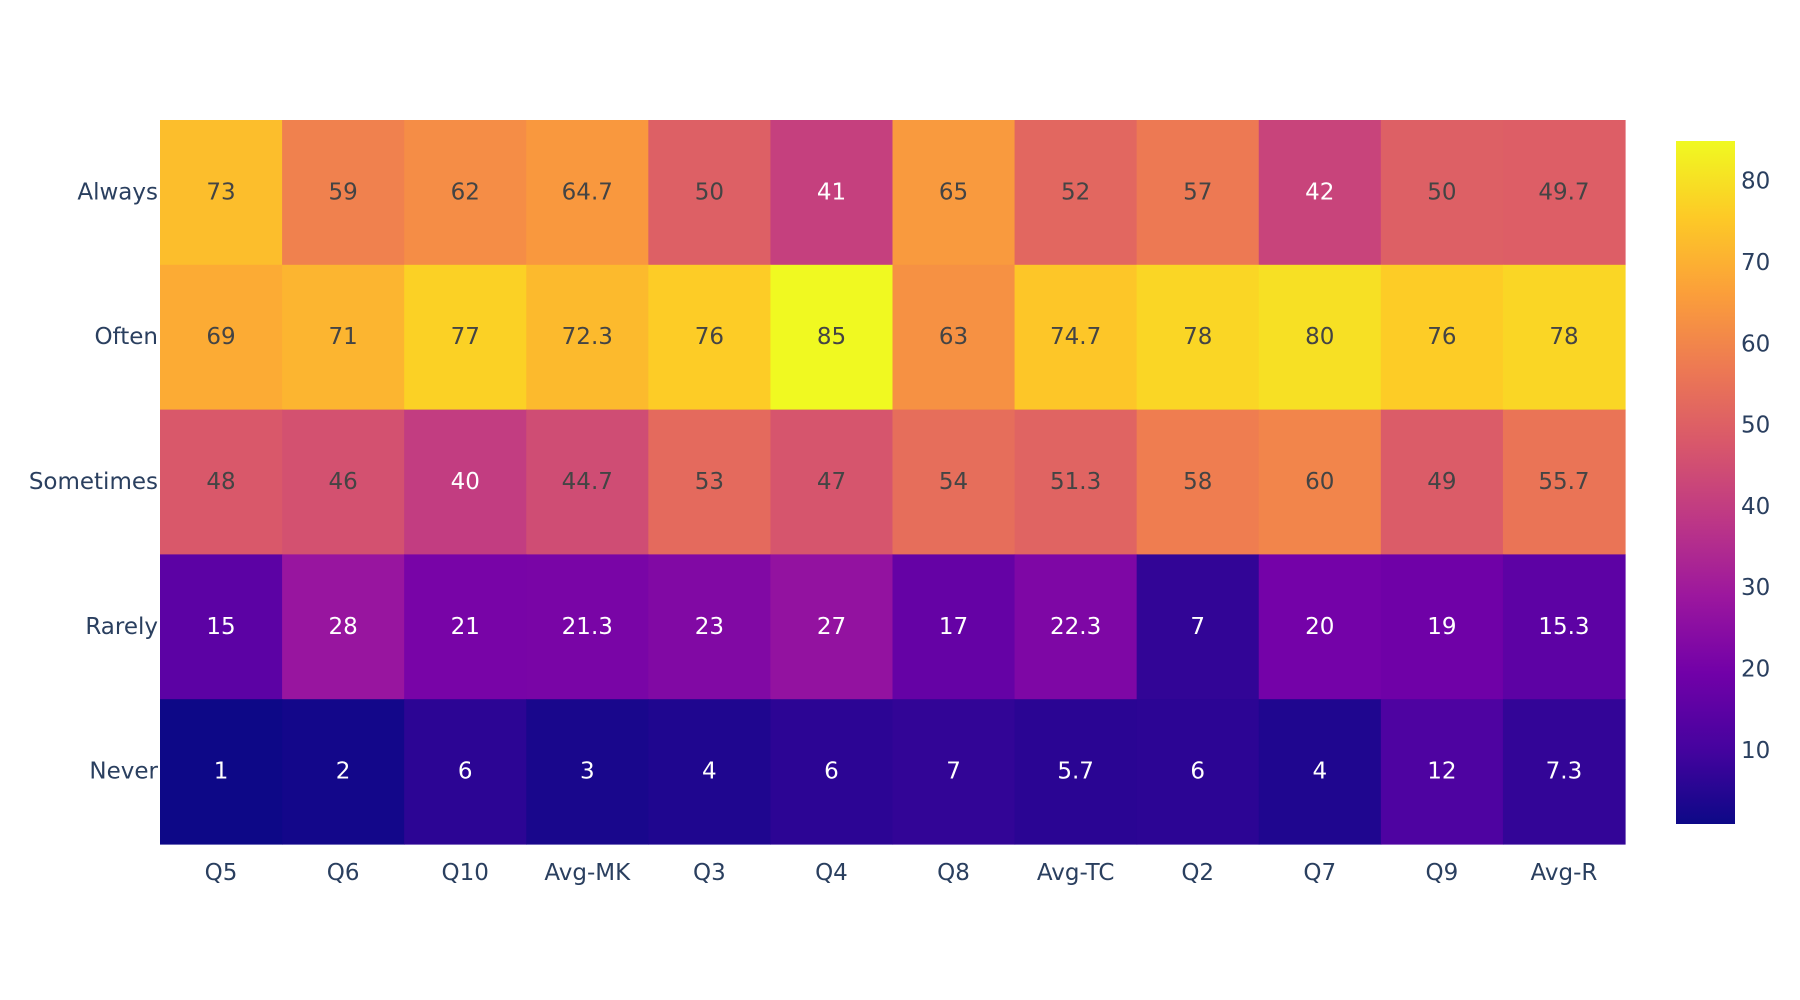  I want to click on heatmap-cell-label: 49.7, so click(1563, 192).